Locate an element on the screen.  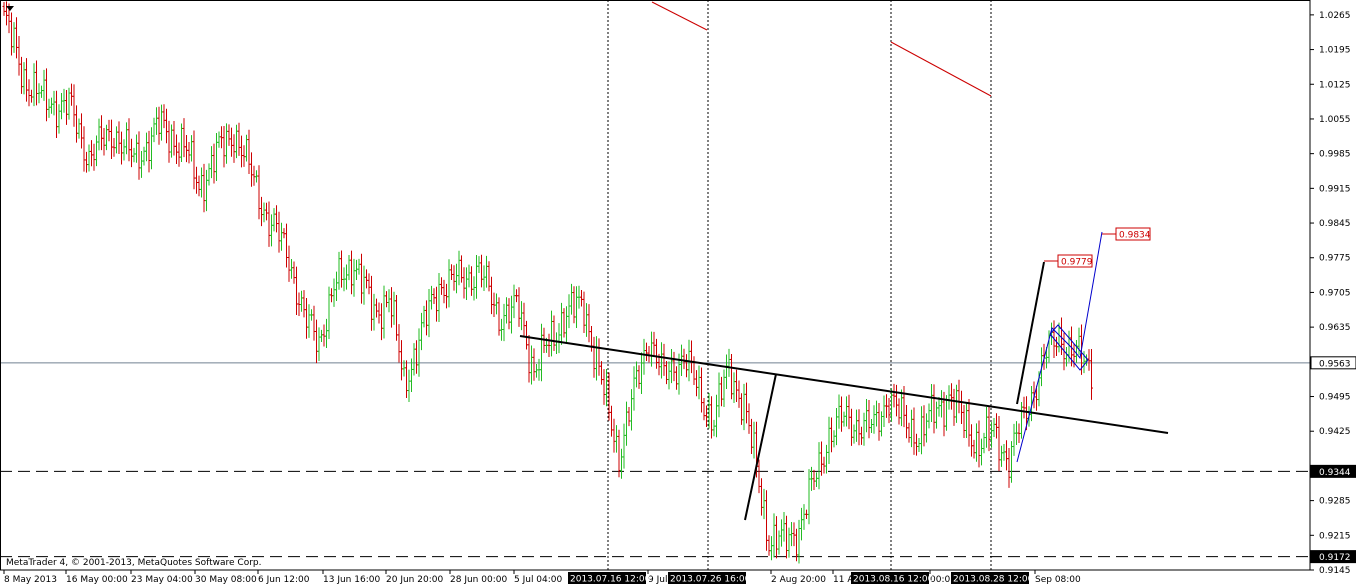
y-tick-label: 1.0195 is located at coordinates (1335, 51).